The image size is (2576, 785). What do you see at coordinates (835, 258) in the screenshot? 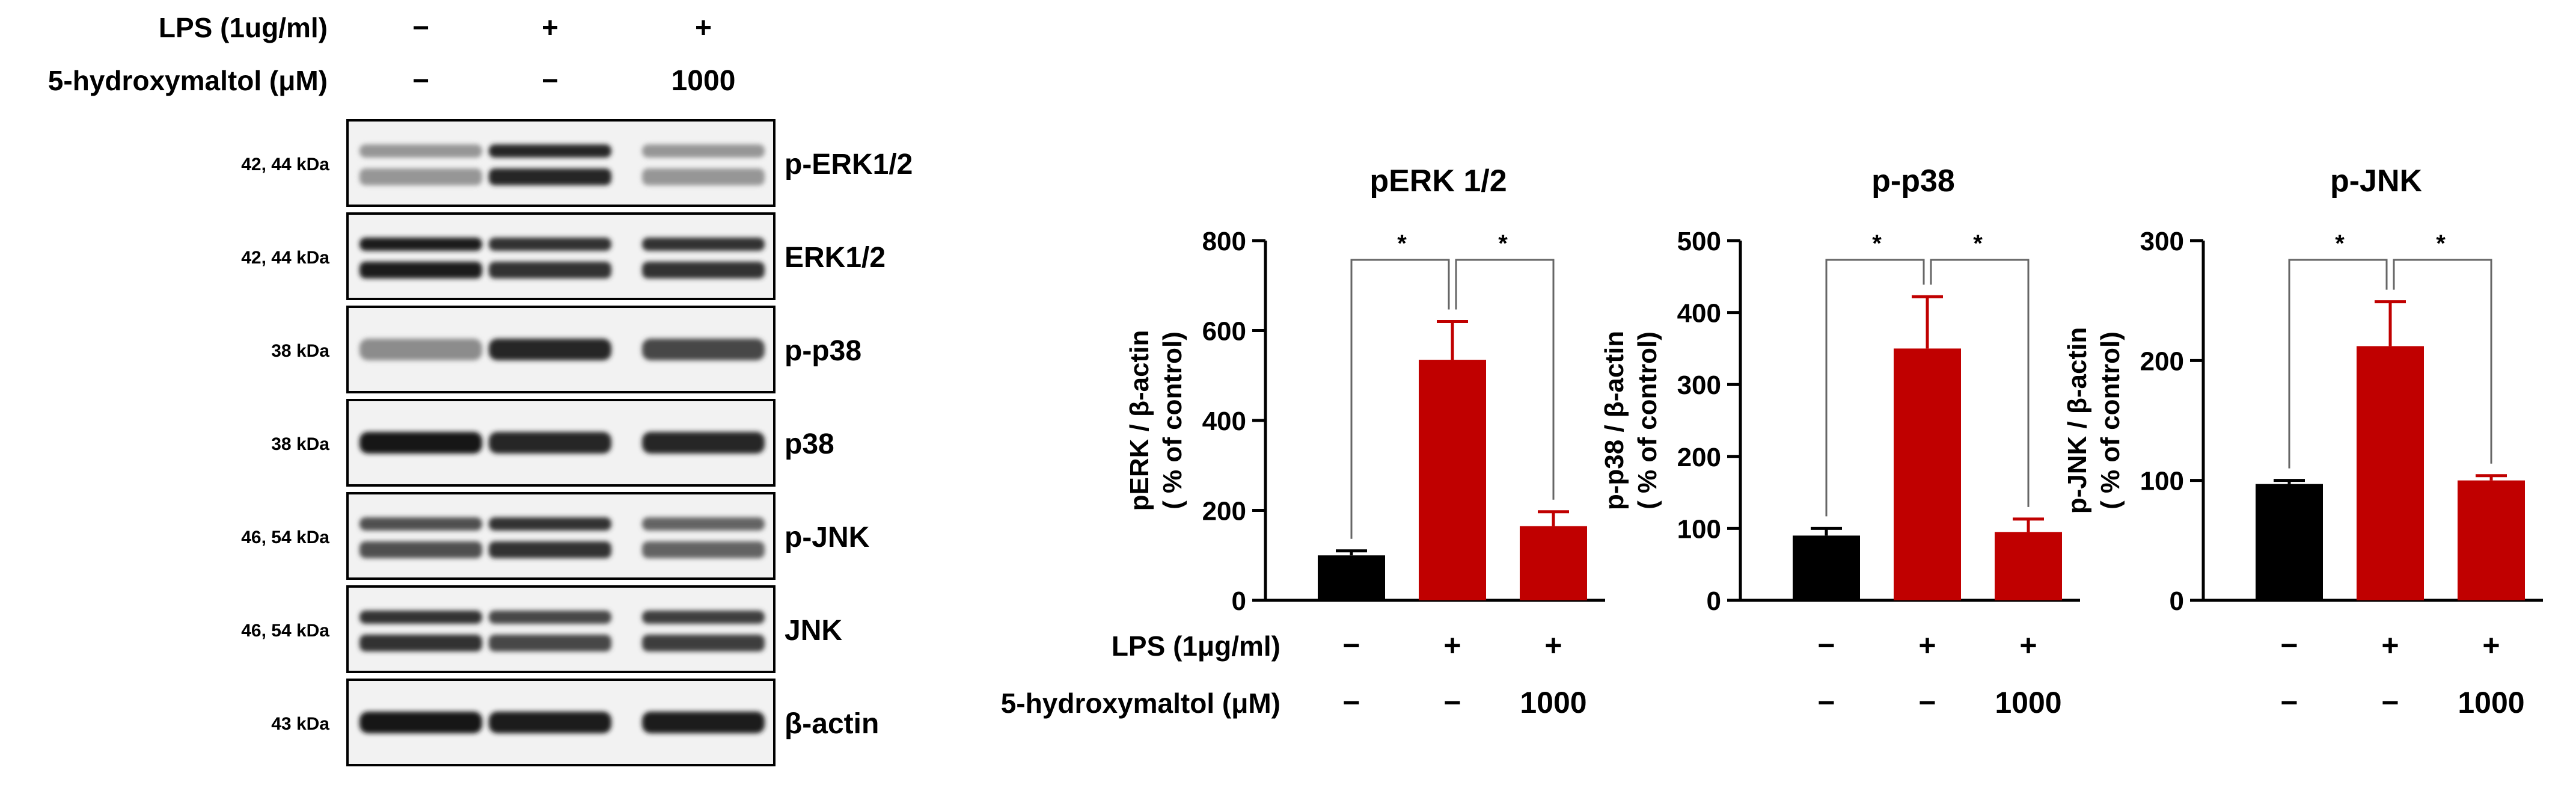
I see `blot-protein-label: ERK1/2` at bounding box center [835, 258].